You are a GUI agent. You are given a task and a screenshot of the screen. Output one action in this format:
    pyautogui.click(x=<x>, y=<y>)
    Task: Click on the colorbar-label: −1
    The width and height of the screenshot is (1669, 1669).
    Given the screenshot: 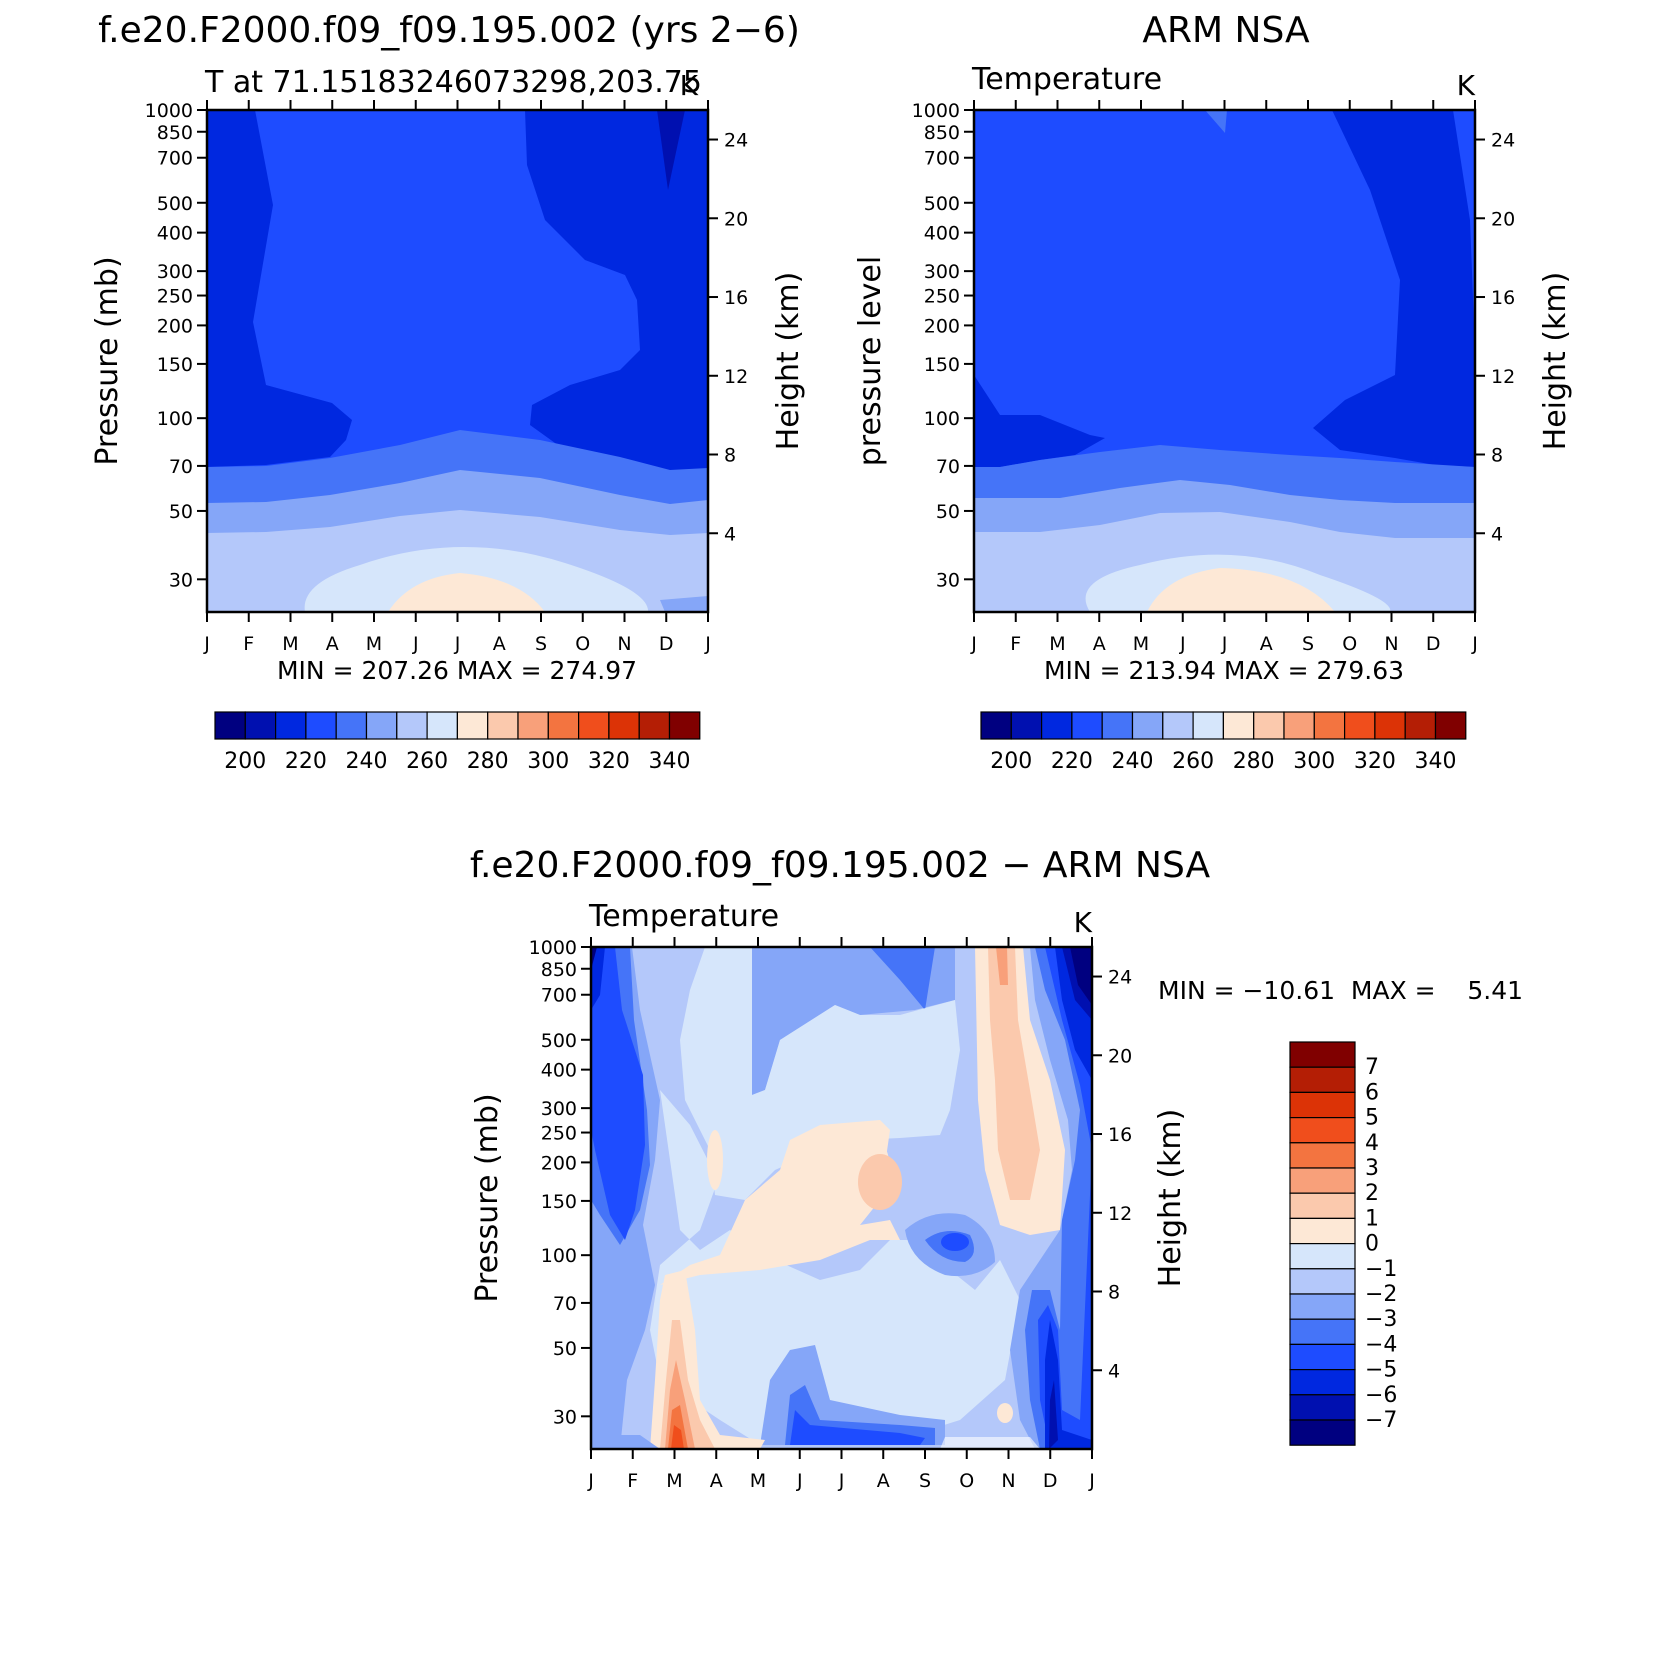 What is the action you would take?
    pyautogui.click(x=1381, y=1269)
    